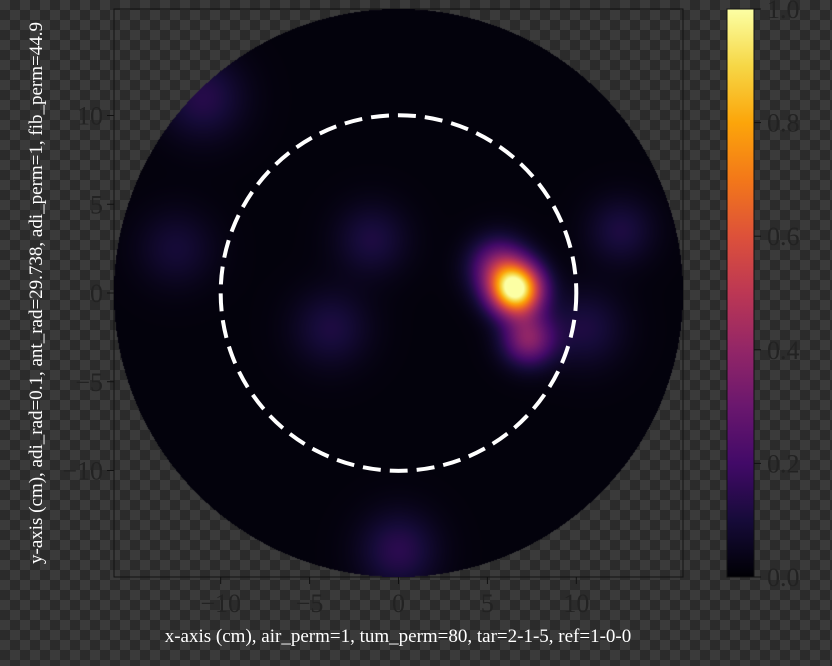 The image size is (832, 666). Describe the element at coordinates (740, 293) in the screenshot. I see `colorbar-gradient` at that location.